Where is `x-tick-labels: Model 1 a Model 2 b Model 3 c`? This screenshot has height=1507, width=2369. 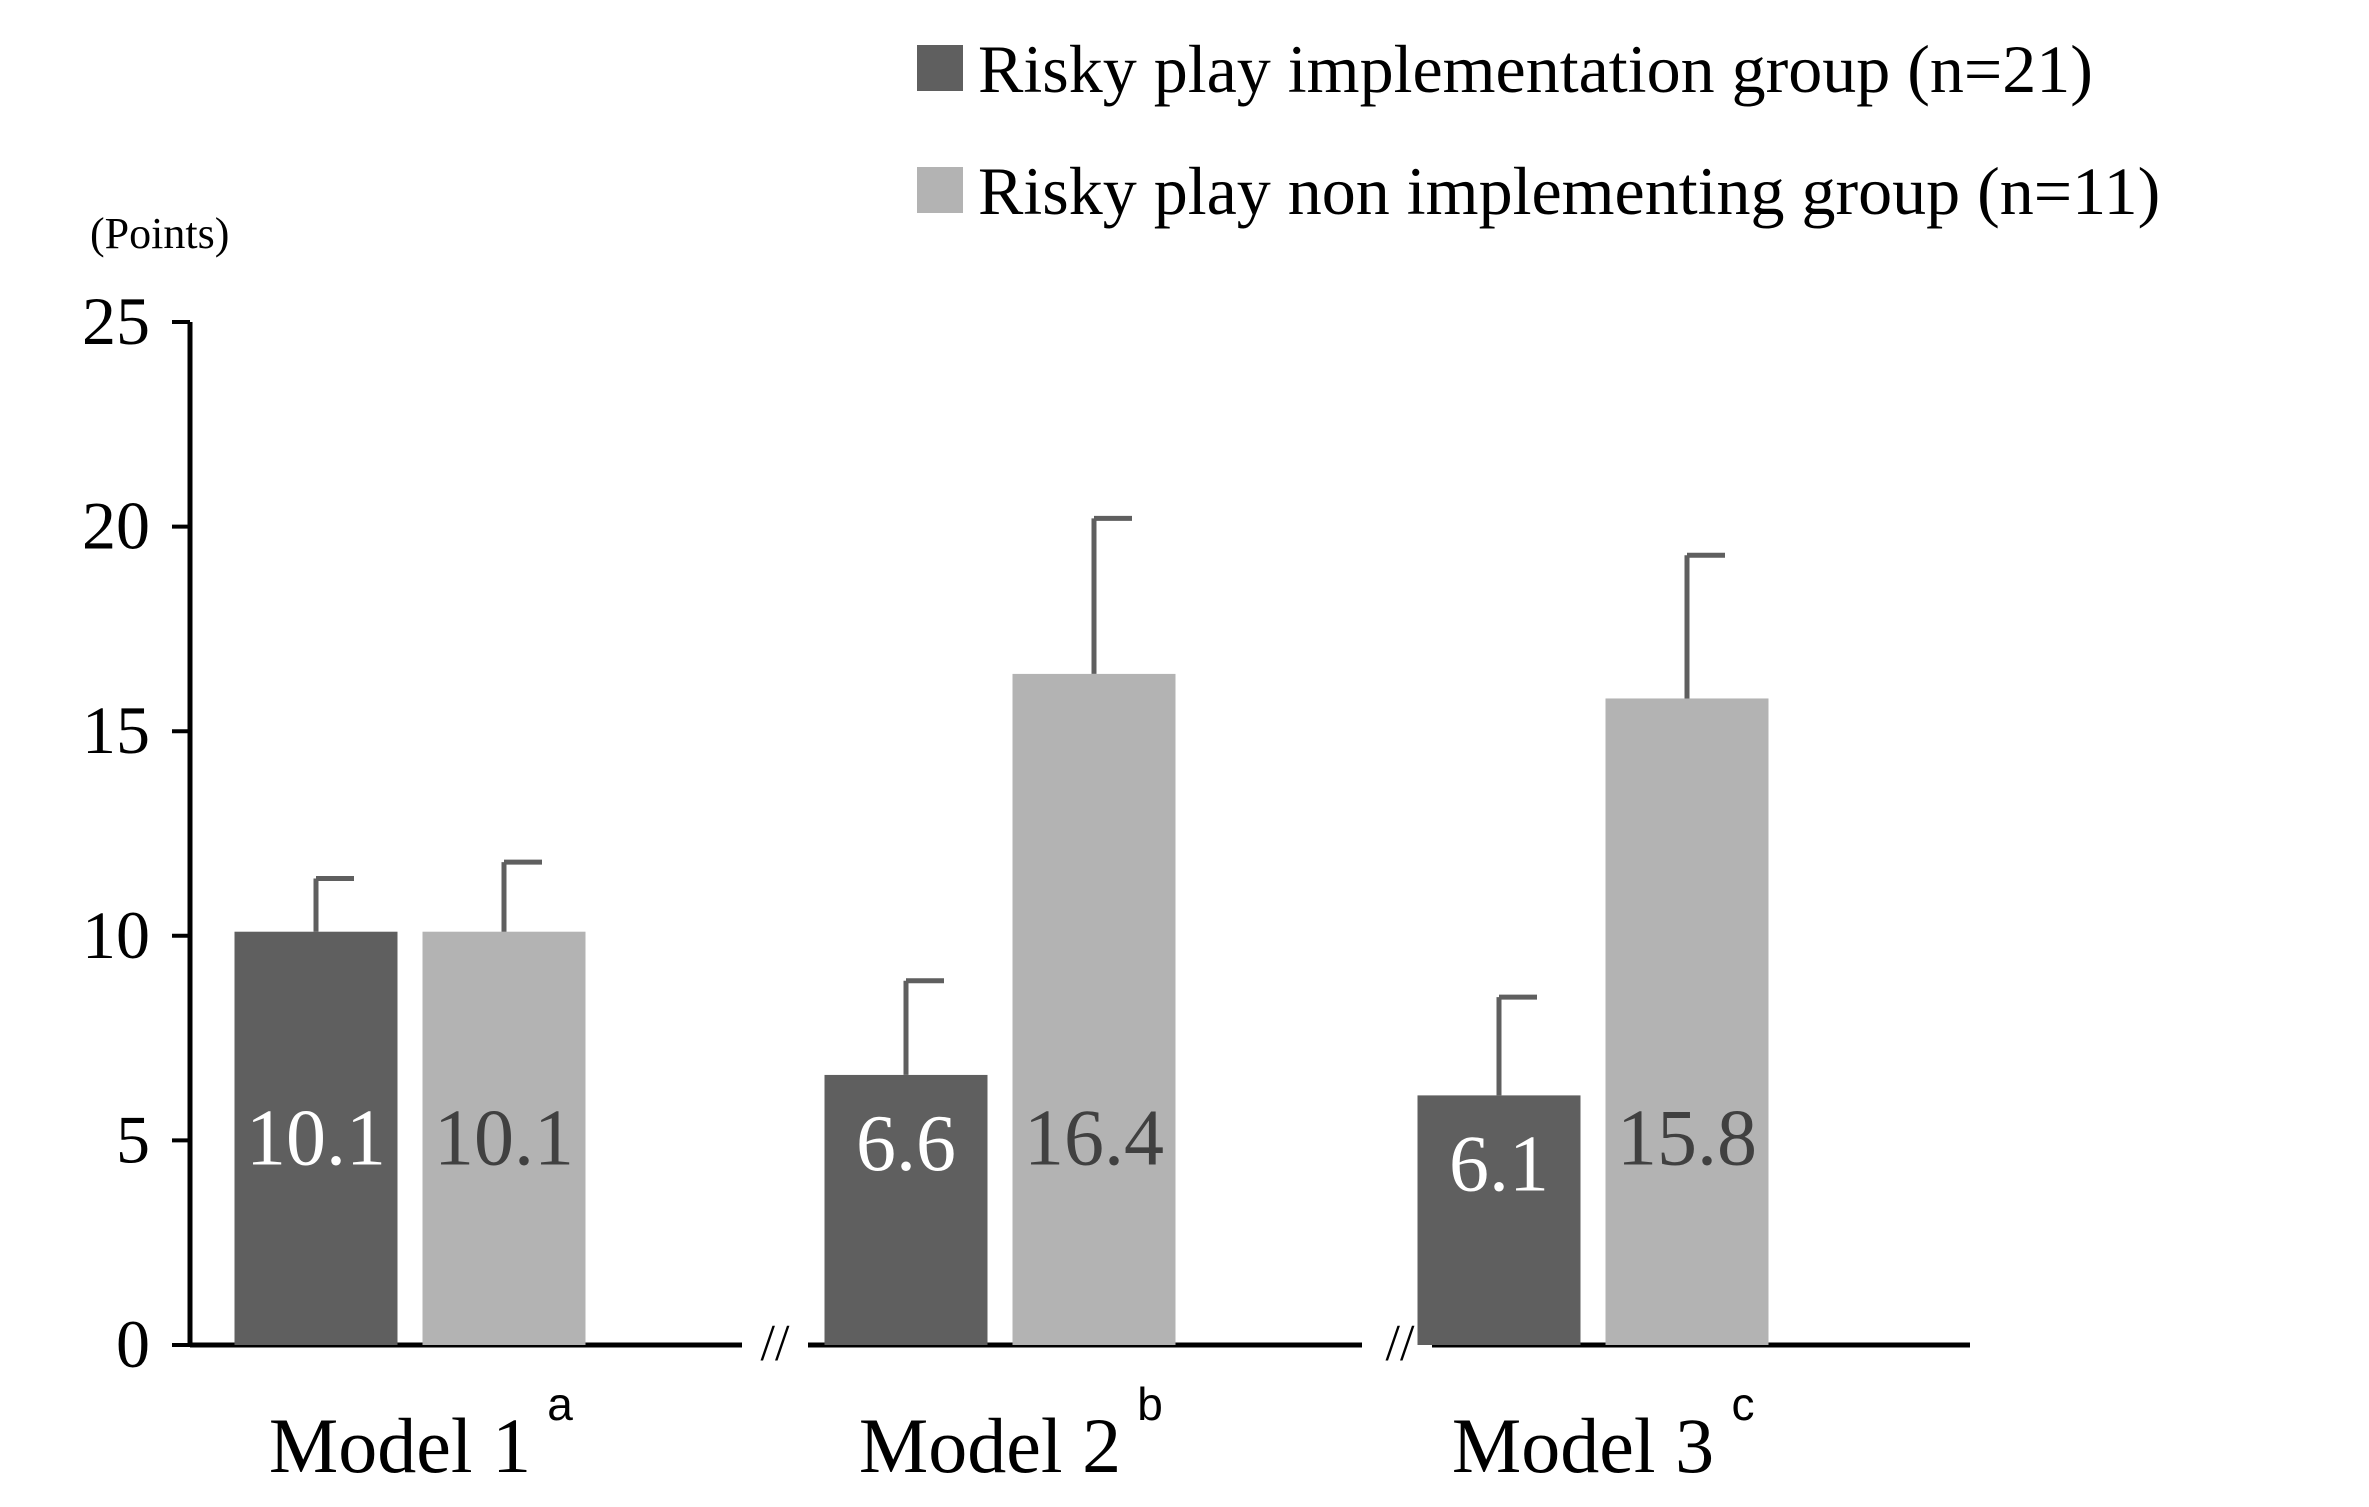
x-tick-labels: Model 1 a Model 2 b Model 3 c is located at coordinates (1012, 1433).